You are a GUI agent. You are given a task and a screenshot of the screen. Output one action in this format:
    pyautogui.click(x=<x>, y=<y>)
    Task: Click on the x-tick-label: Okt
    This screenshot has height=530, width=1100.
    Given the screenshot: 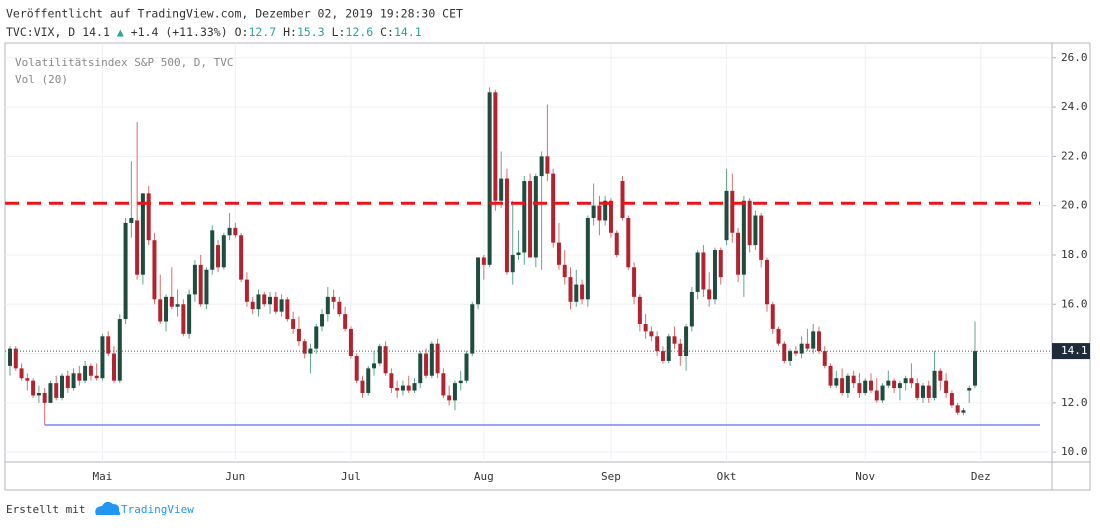 What is the action you would take?
    pyautogui.click(x=727, y=476)
    